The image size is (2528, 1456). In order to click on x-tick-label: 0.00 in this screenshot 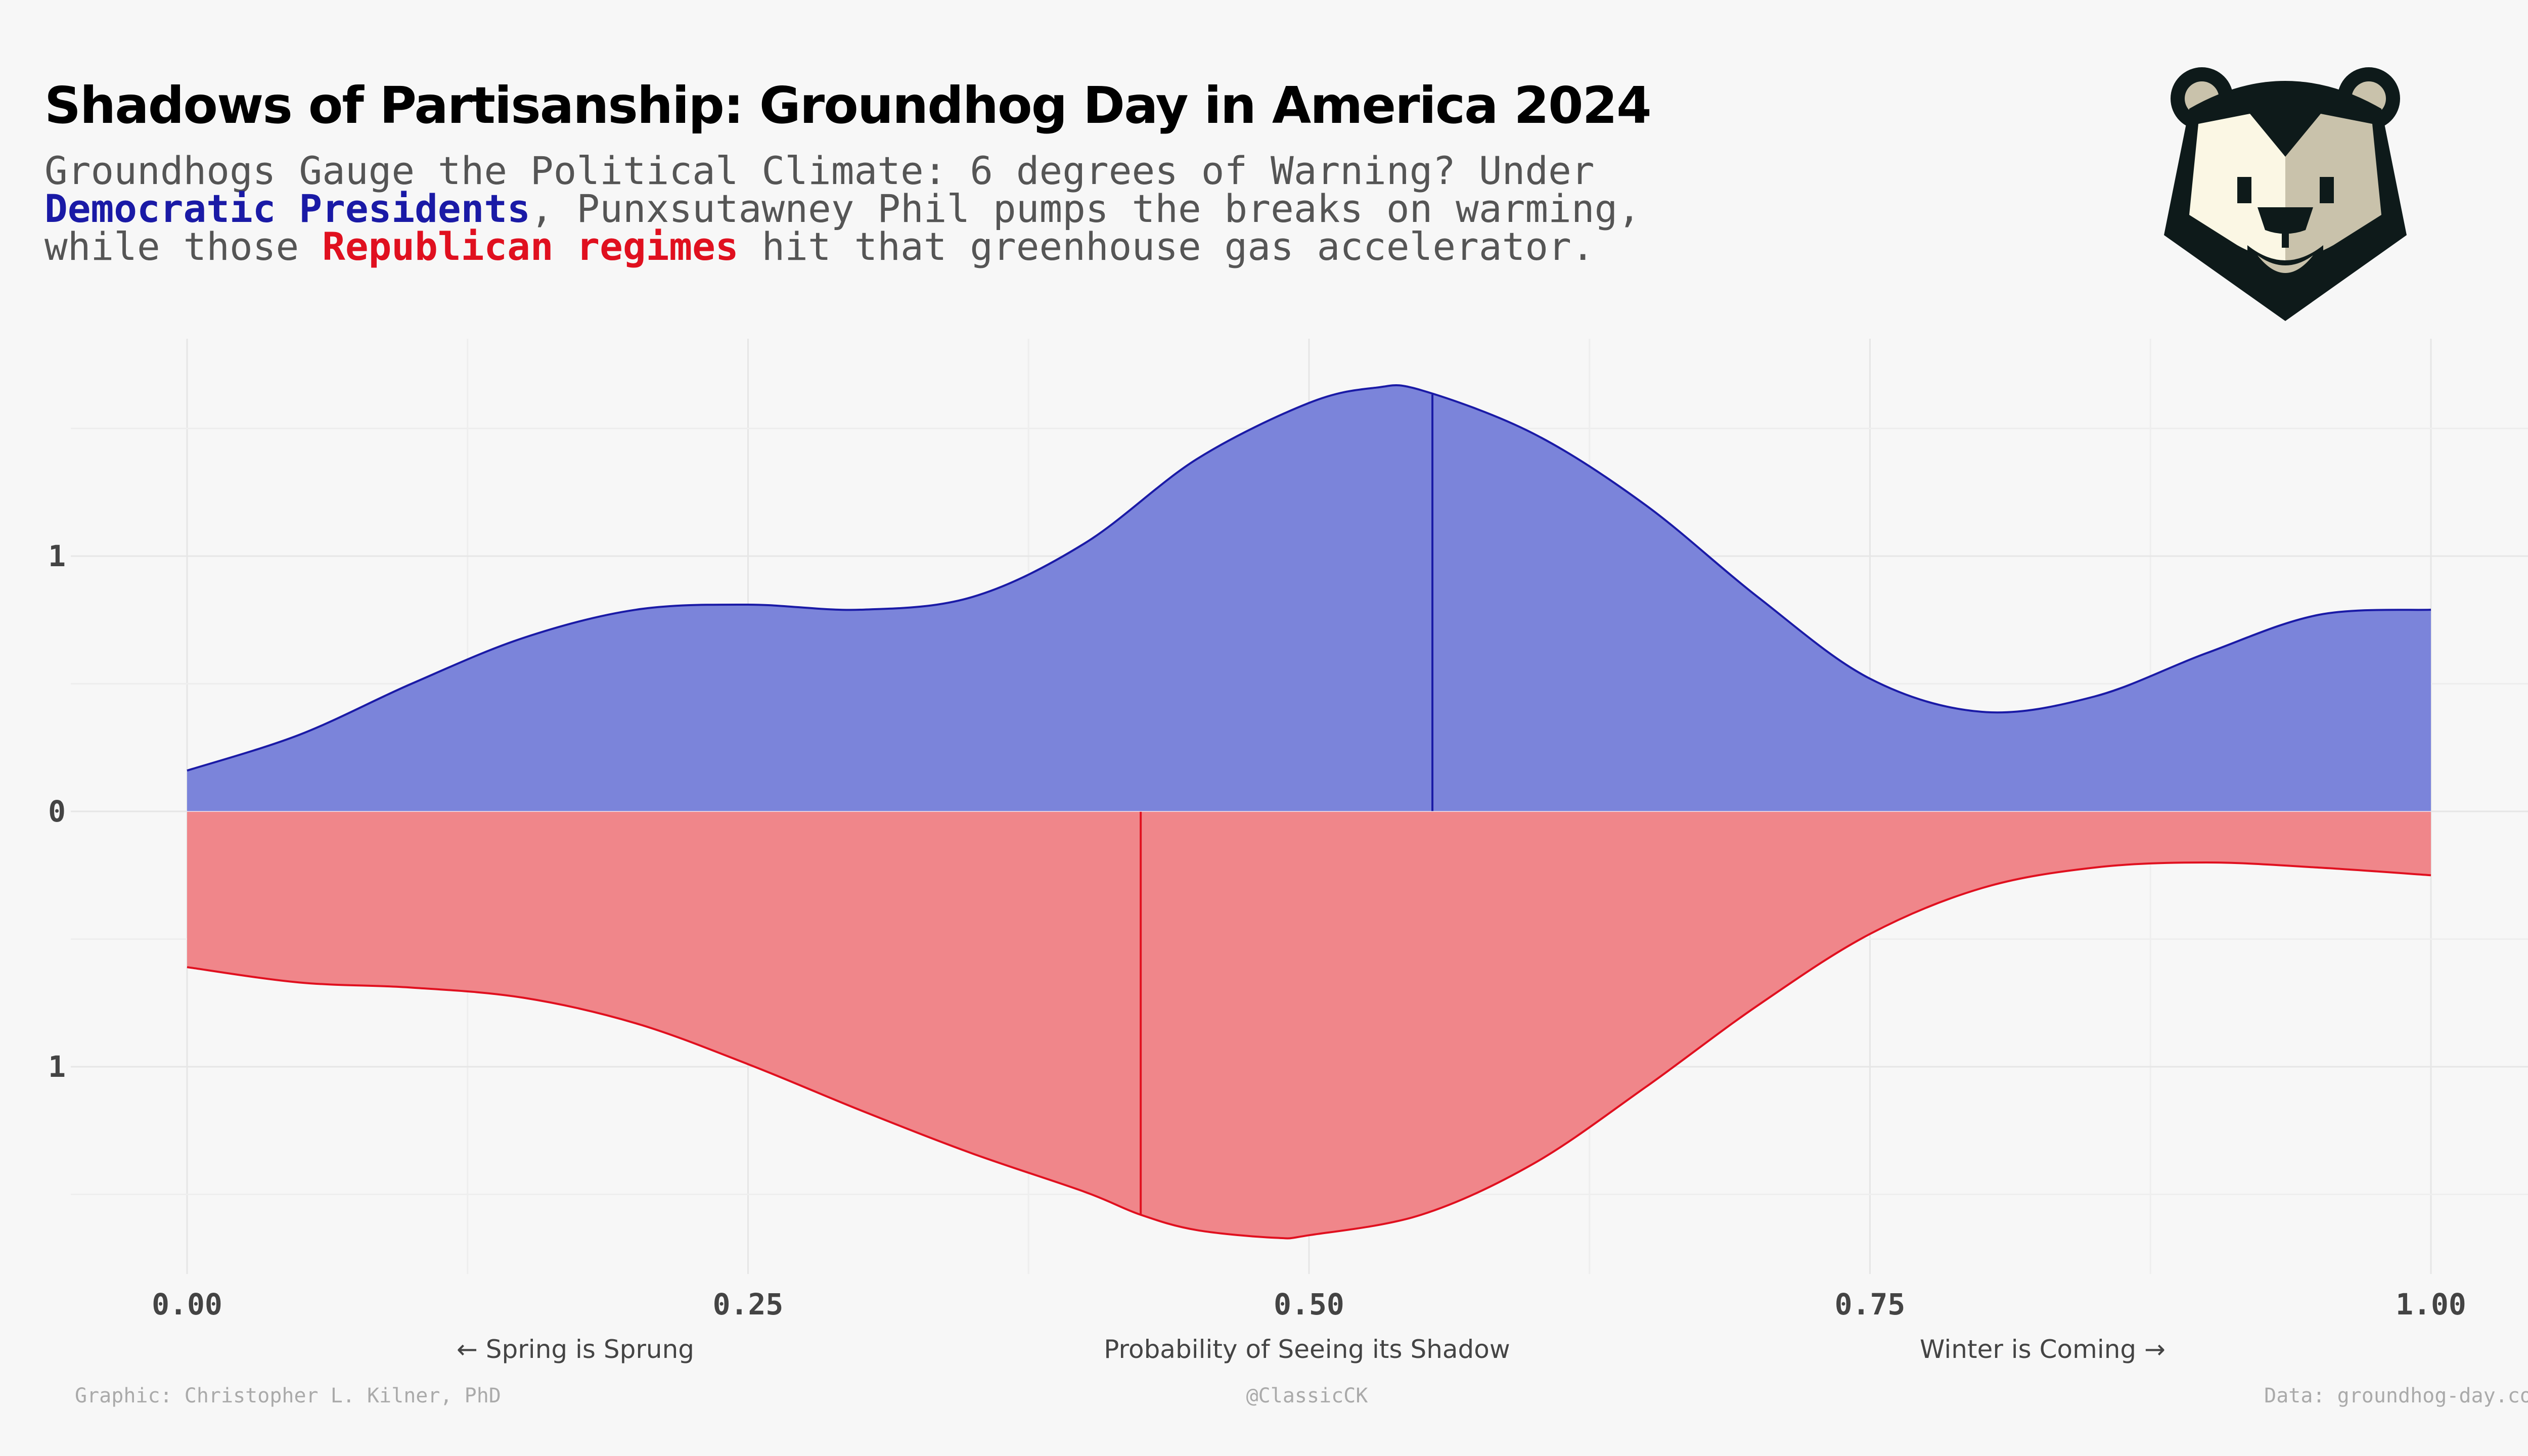, I will do `click(187, 1304)`.